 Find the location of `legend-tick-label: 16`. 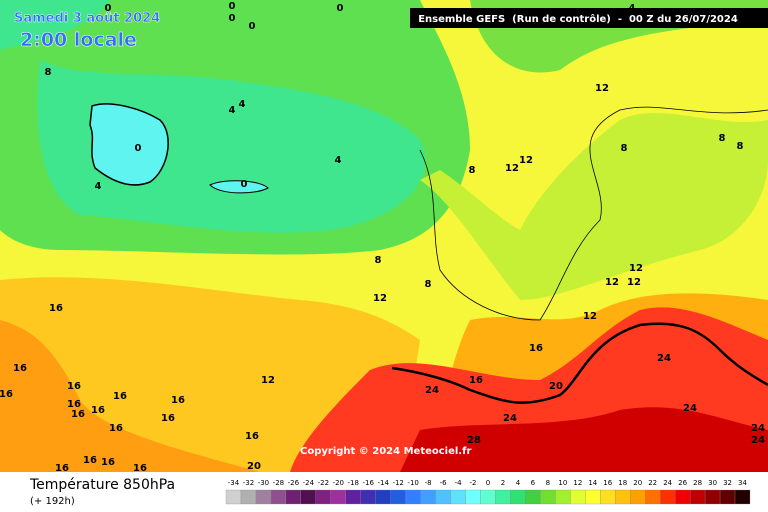

legend-tick-label: 16 is located at coordinates (607, 483).